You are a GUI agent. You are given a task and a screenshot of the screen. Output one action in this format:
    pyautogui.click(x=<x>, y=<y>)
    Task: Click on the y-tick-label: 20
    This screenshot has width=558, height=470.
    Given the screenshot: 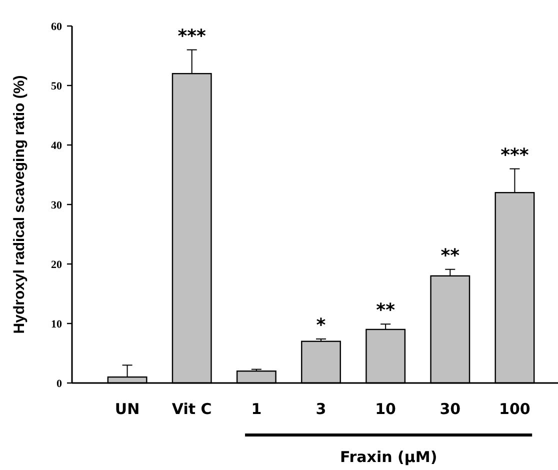 What is the action you would take?
    pyautogui.click(x=56, y=264)
    